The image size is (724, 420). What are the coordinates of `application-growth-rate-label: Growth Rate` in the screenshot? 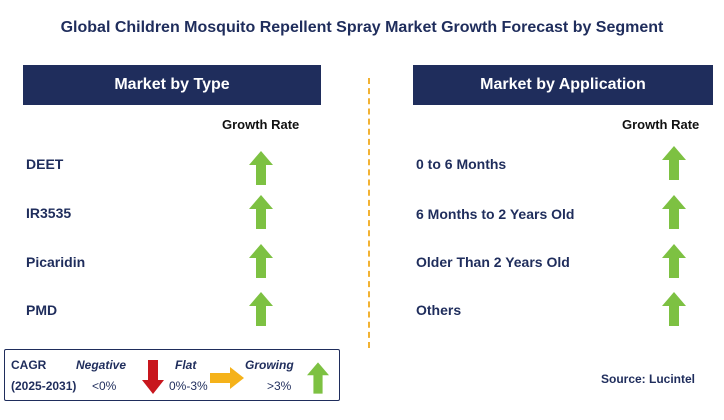 It's located at (661, 124).